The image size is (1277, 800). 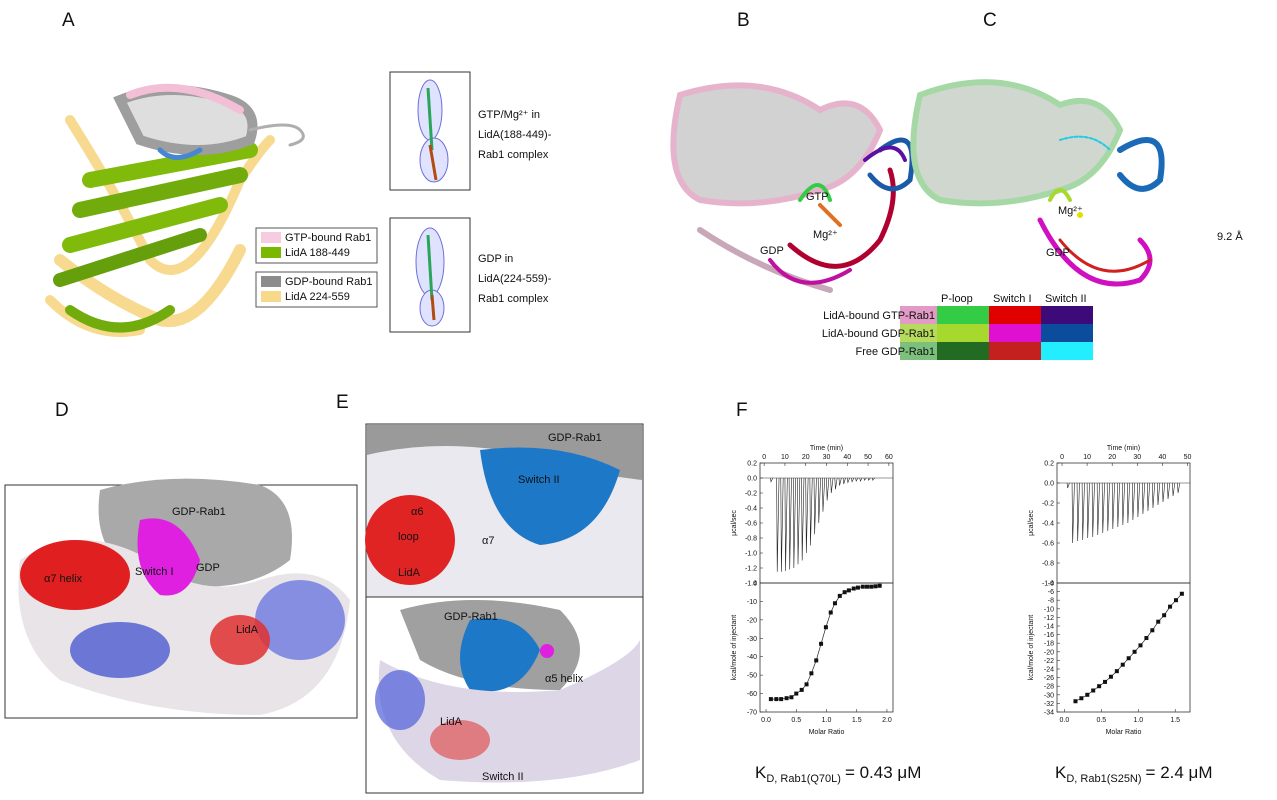 What do you see at coordinates (1179, 772) in the screenshot?
I see `kd-value: = 2.4 μM` at bounding box center [1179, 772].